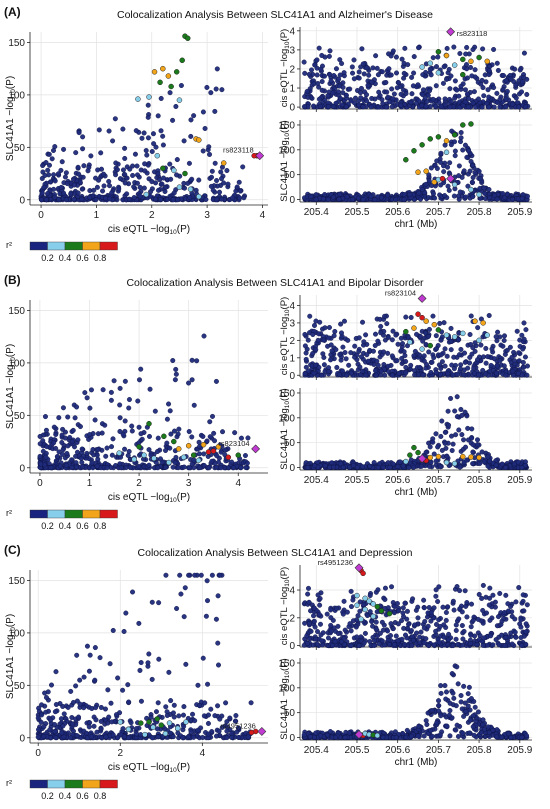 The width and height of the screenshot is (550, 809). I want to click on y-tick-label: 2, so click(292, 618).